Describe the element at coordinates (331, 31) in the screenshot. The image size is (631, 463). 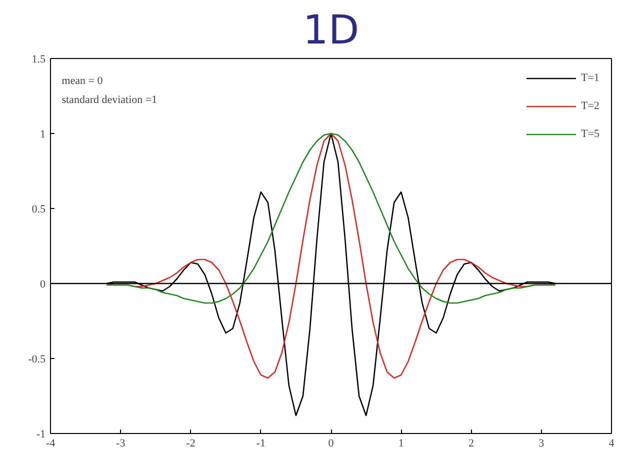
I see `chart-title: 1D` at that location.